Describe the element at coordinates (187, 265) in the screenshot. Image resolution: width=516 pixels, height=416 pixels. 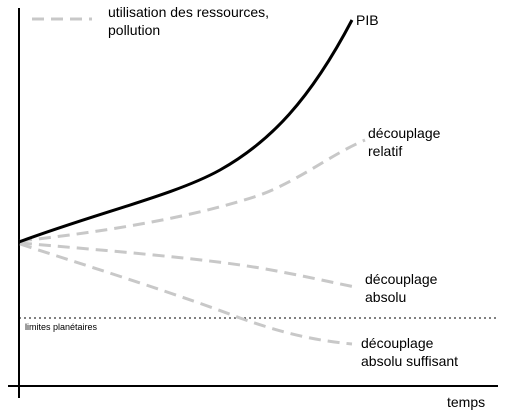
I see `absolute-decoupling-curve` at that location.